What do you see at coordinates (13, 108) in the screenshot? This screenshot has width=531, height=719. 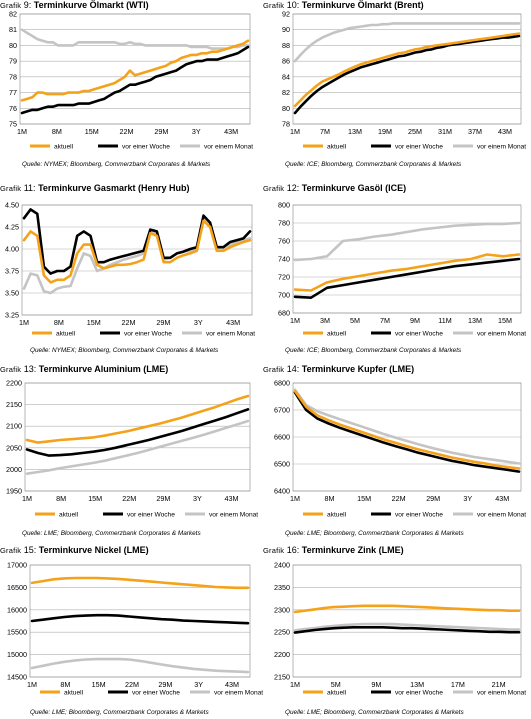 I see `y-tick-label: 76` at bounding box center [13, 108].